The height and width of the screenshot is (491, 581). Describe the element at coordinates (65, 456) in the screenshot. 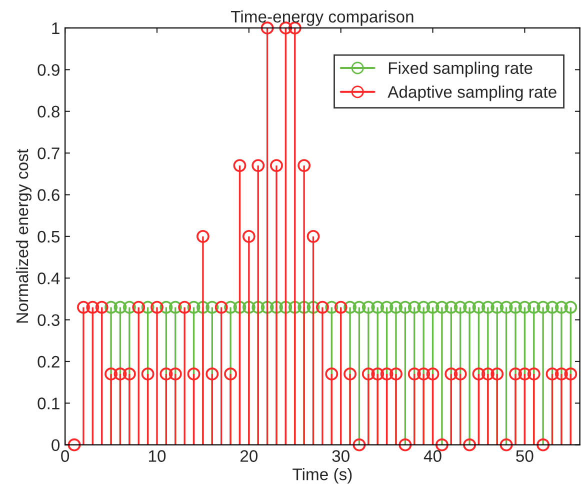

I see `x-tick-label: 0` at that location.